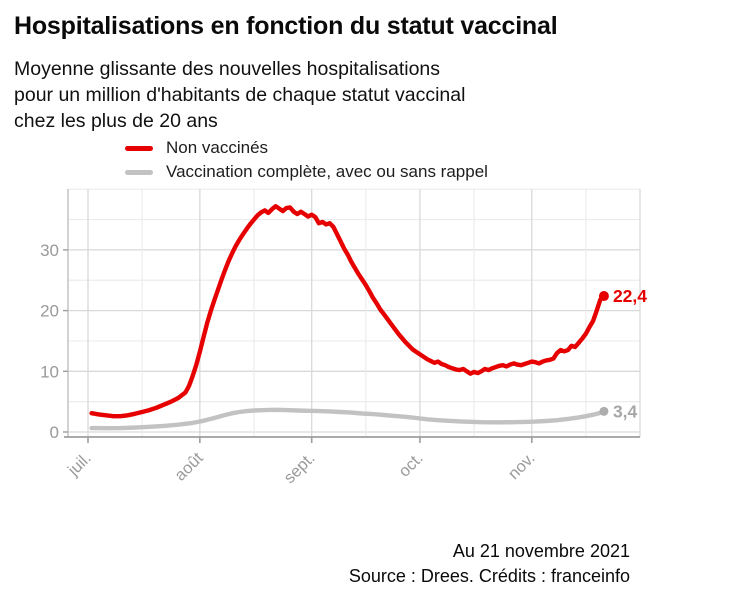  Describe the element at coordinates (49, 250) in the screenshot. I see `y-tick-label-30: 30` at that location.